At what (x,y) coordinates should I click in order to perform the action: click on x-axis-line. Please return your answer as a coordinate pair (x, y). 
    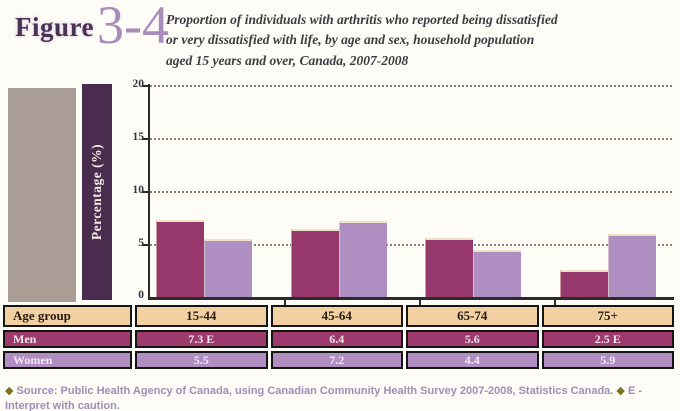
    Looking at the image, I should click on (411, 298).